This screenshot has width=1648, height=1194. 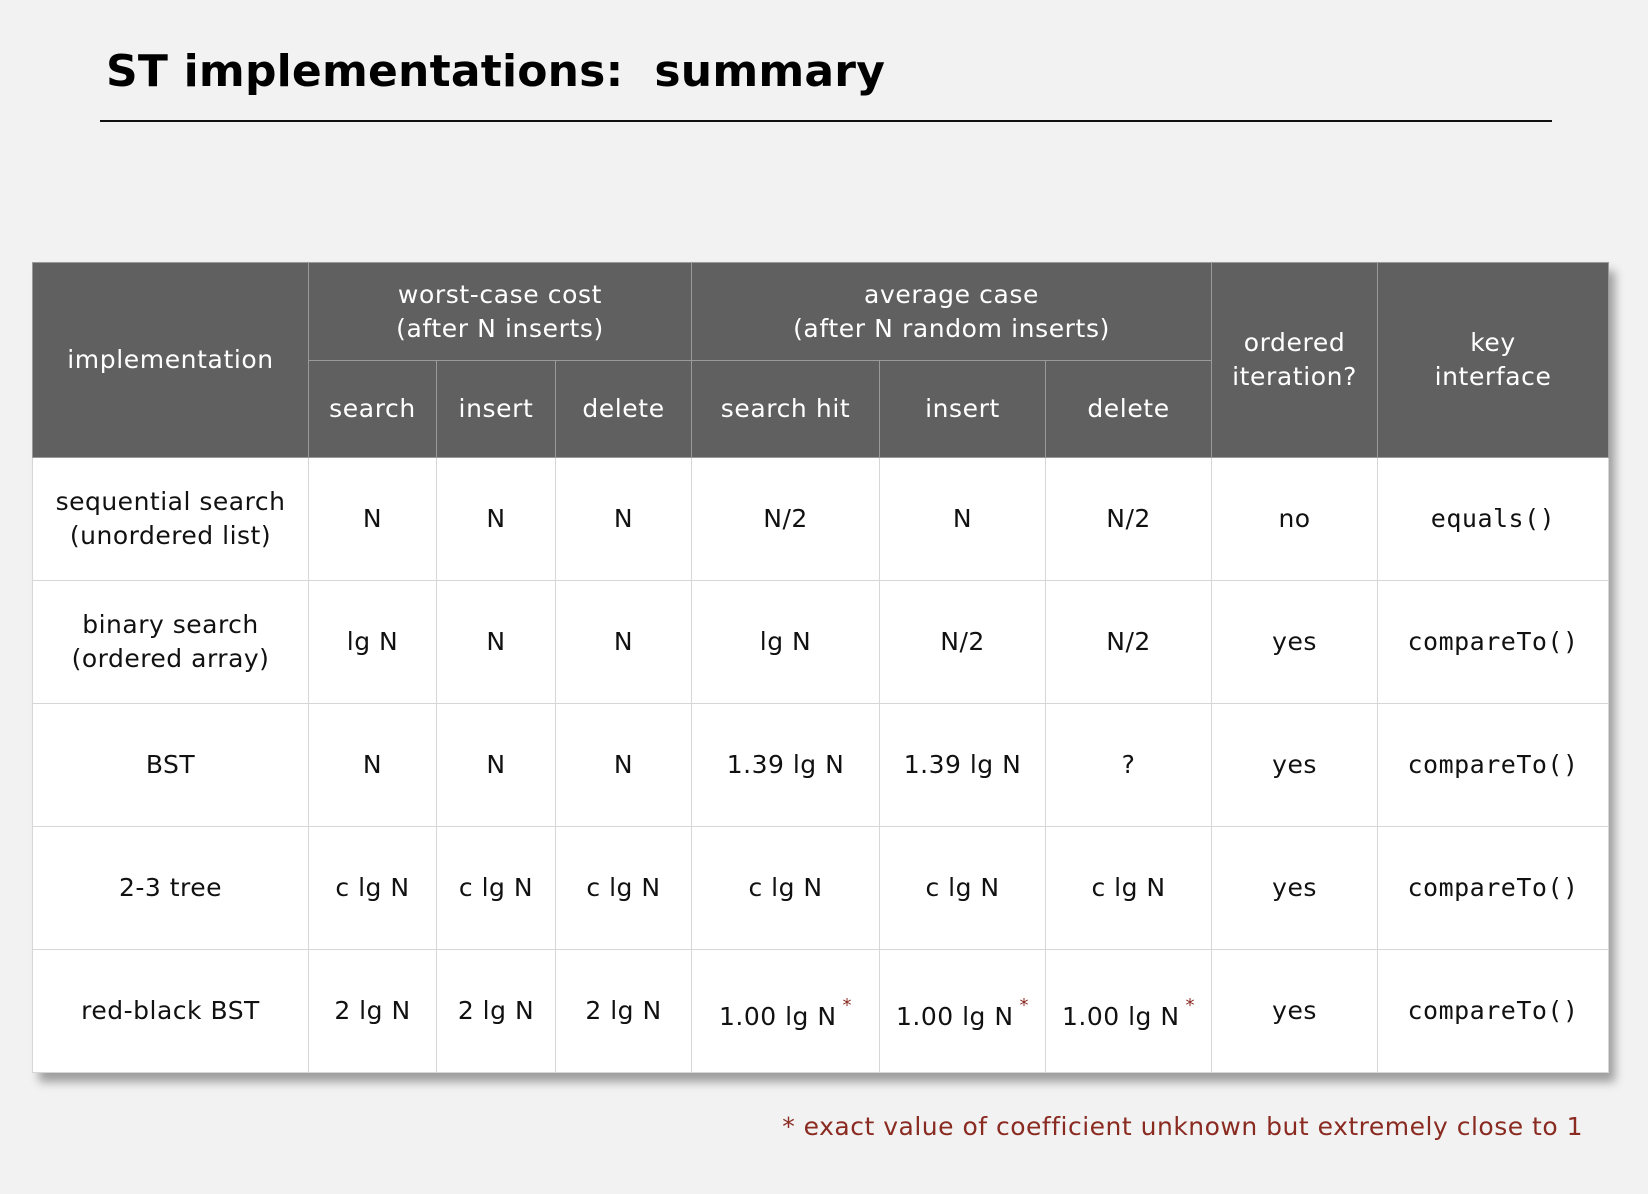 I want to click on cell-avg-search-hit: 1.00 lg N *, so click(x=786, y=1011).